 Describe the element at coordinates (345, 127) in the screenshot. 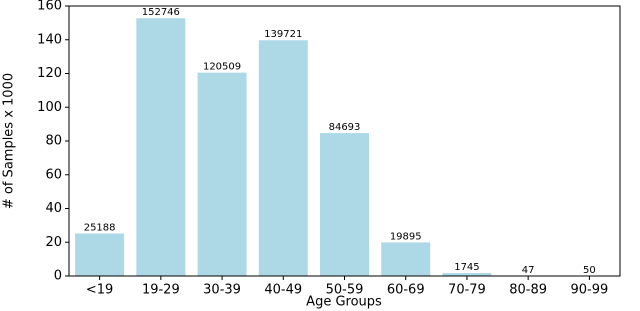

I see `value-label: 84693` at that location.